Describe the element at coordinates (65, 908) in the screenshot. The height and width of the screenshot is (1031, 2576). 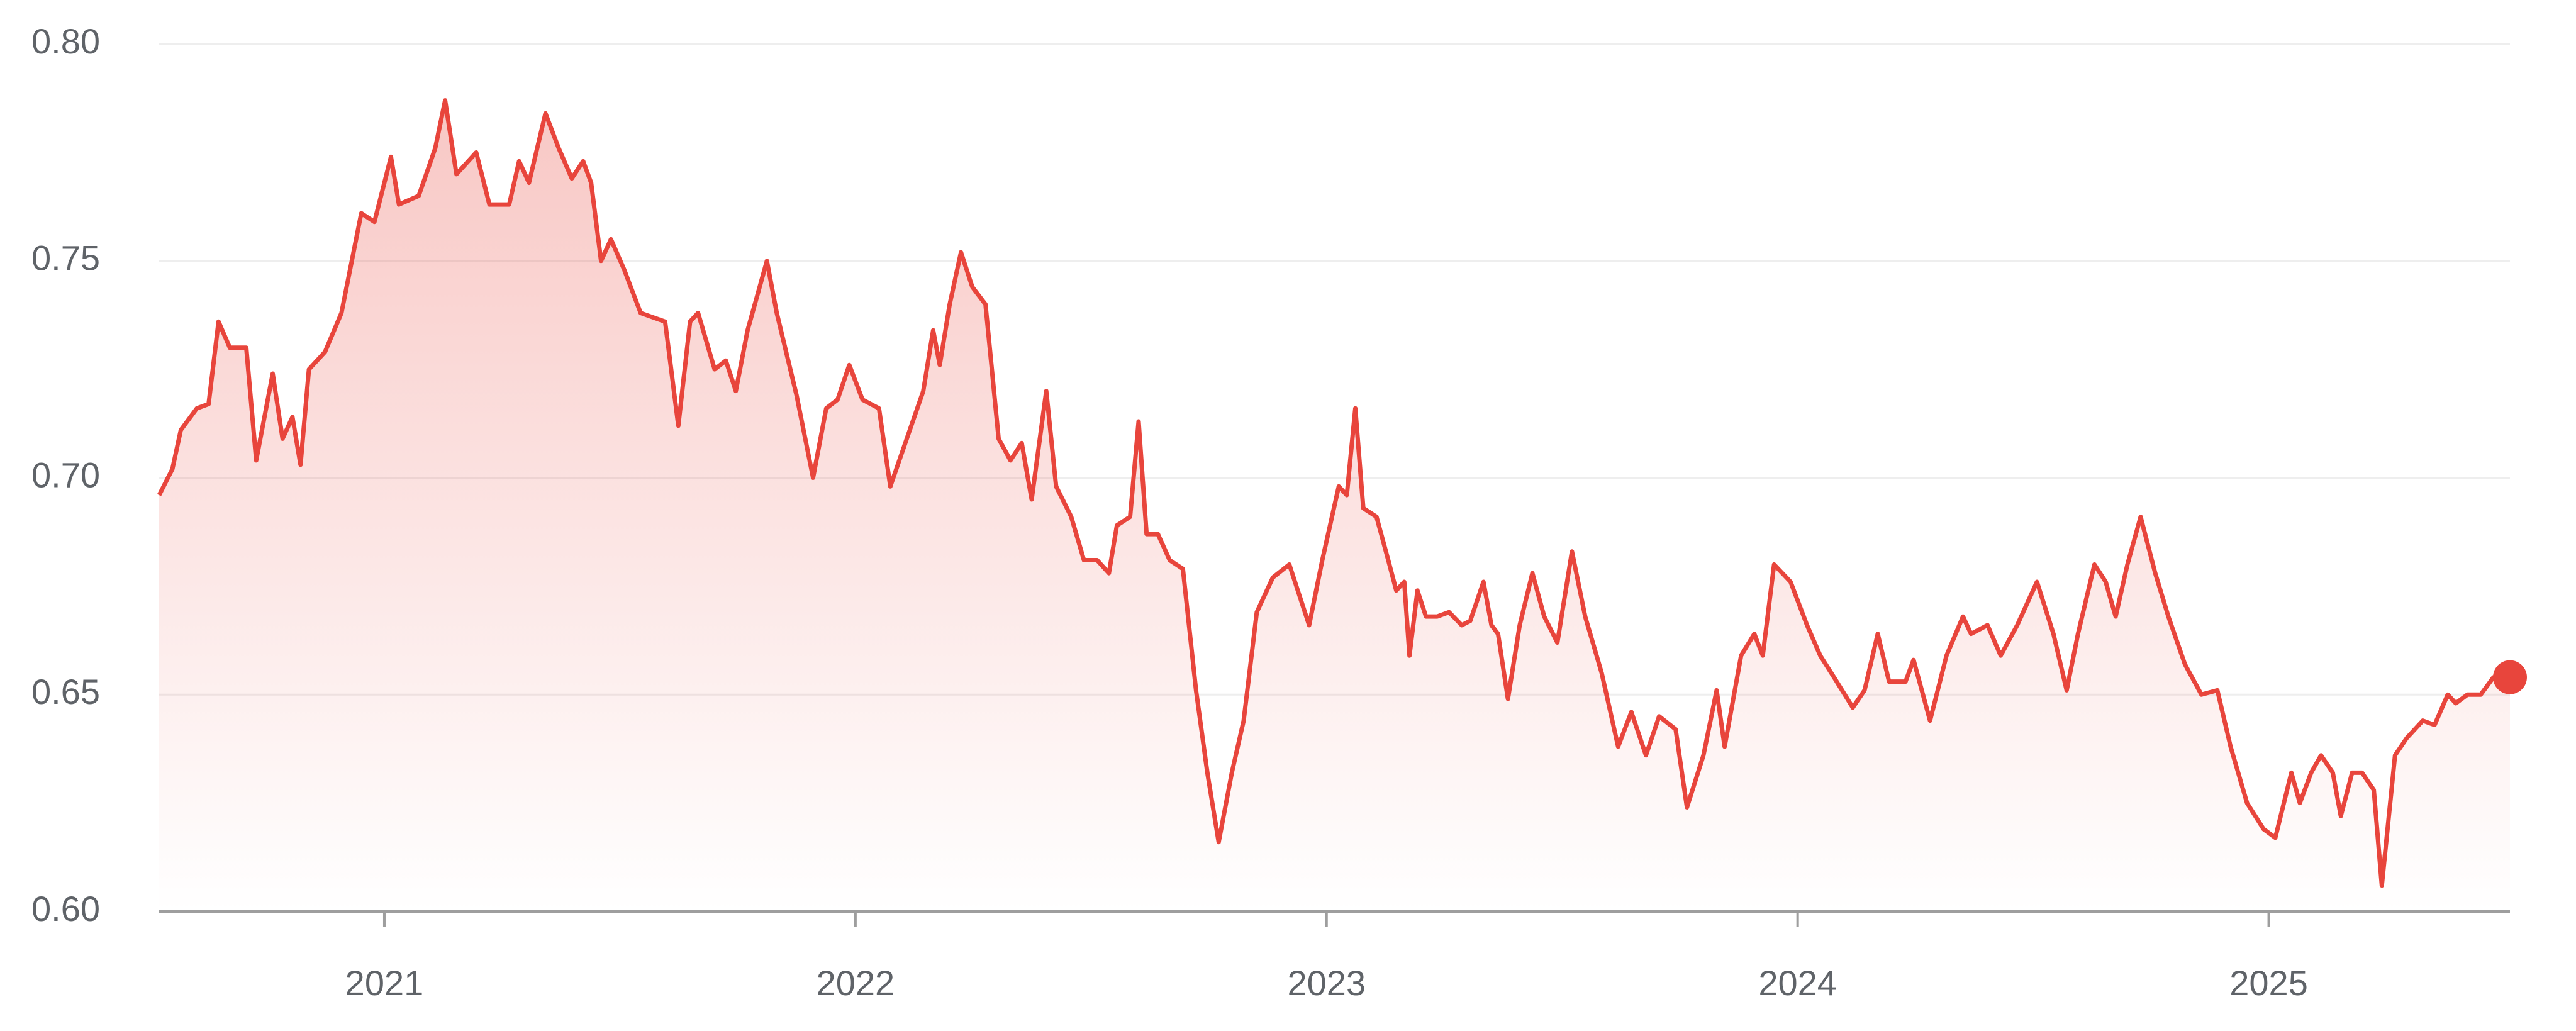
I see `y-tick-label: 0.60` at that location.